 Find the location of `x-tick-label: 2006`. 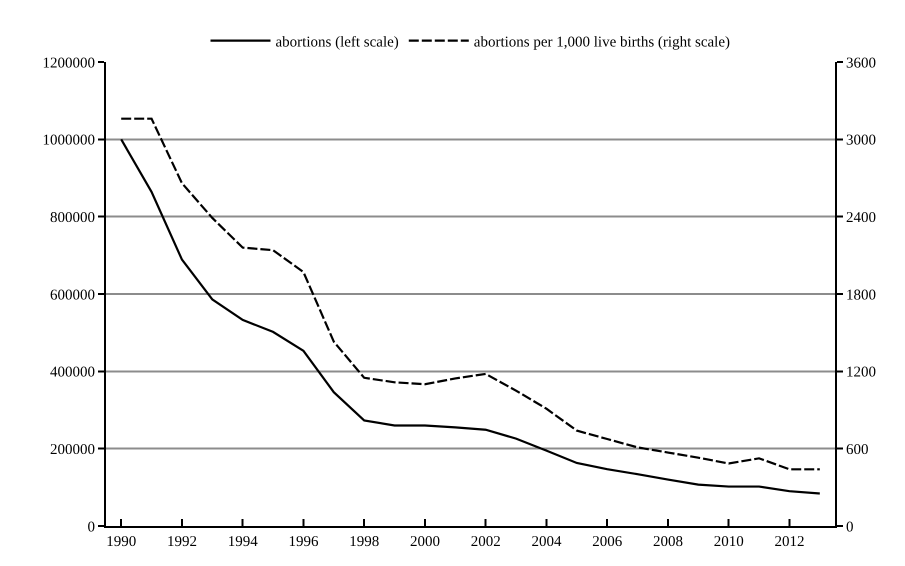

x-tick-label: 2006 is located at coordinates (607, 542).